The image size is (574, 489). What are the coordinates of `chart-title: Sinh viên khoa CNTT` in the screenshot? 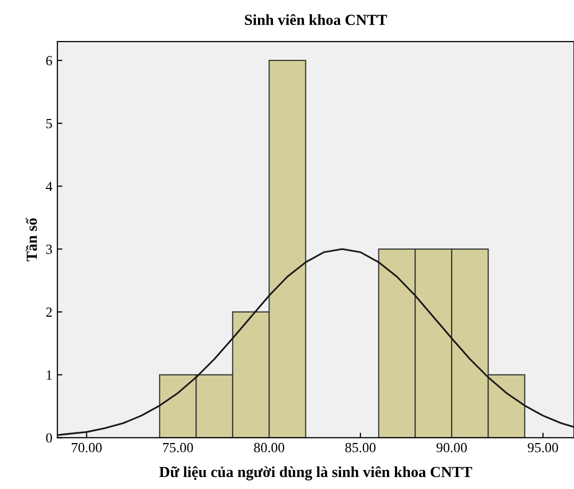 It's located at (316, 20).